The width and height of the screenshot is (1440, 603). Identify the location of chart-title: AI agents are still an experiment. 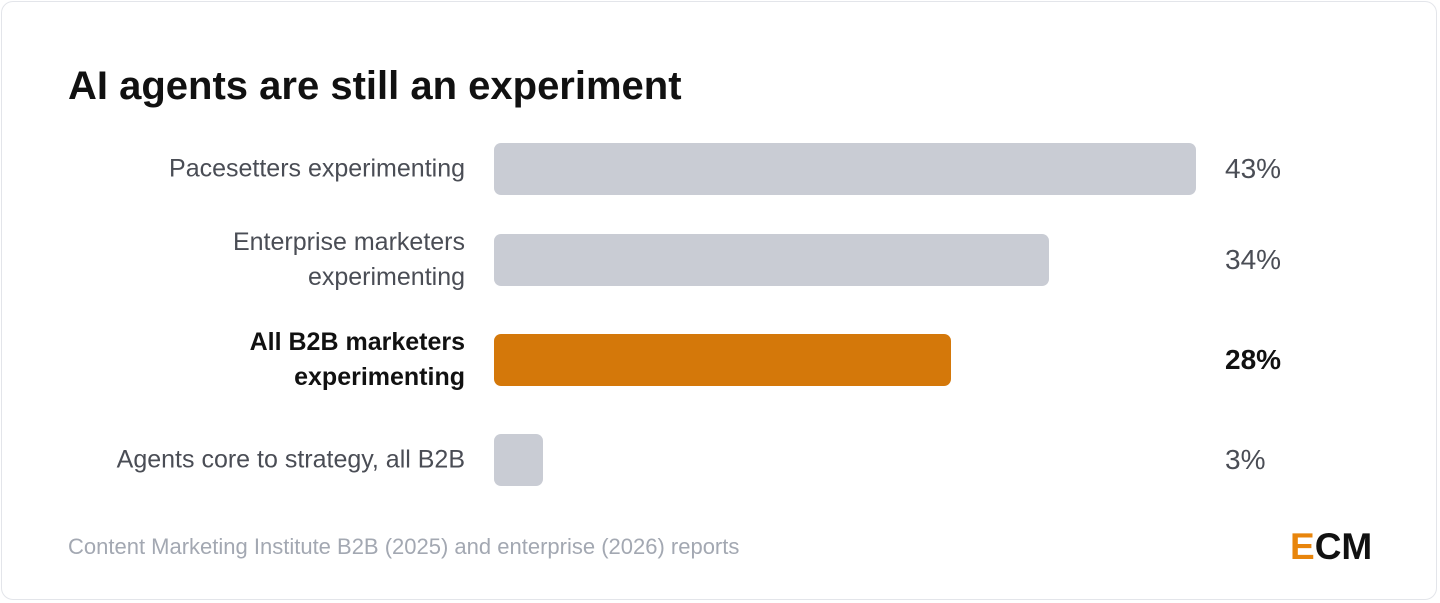
(375, 86).